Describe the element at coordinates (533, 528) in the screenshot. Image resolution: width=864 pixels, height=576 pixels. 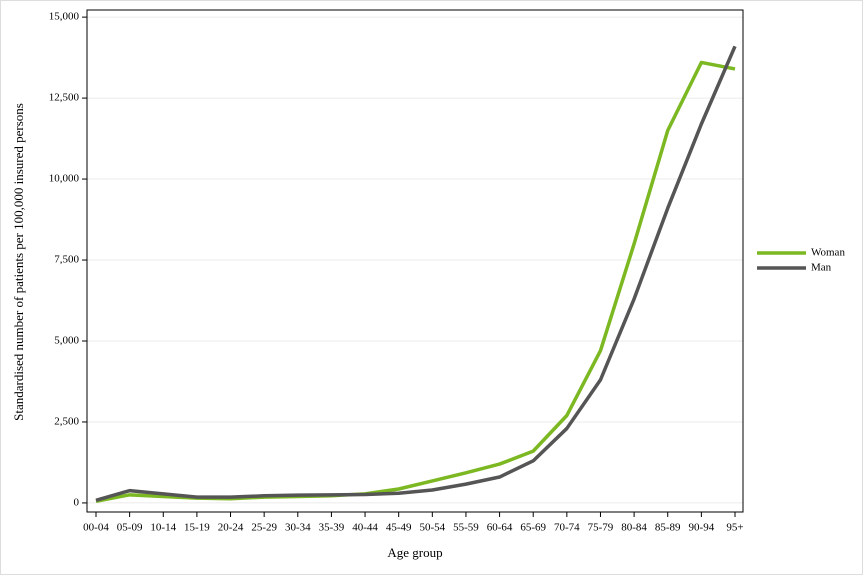
I see `x-tick-label: 65-69` at that location.